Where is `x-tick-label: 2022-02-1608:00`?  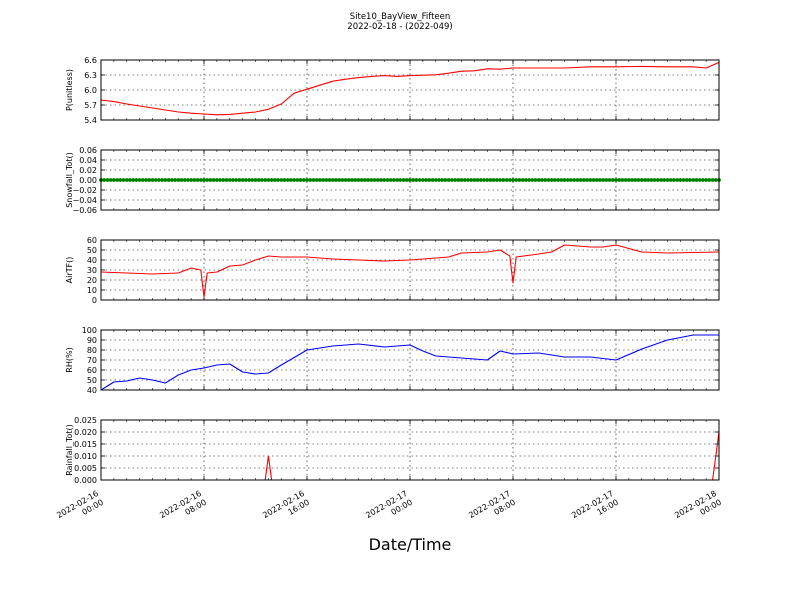
x-tick-label: 2022-02-1608:00 is located at coordinates (183, 509).